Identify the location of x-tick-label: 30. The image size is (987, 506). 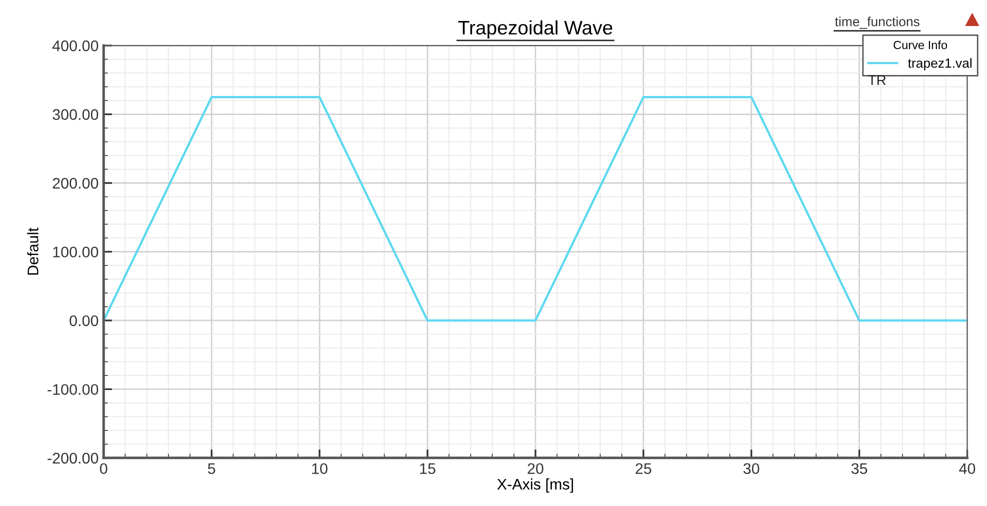
(751, 468).